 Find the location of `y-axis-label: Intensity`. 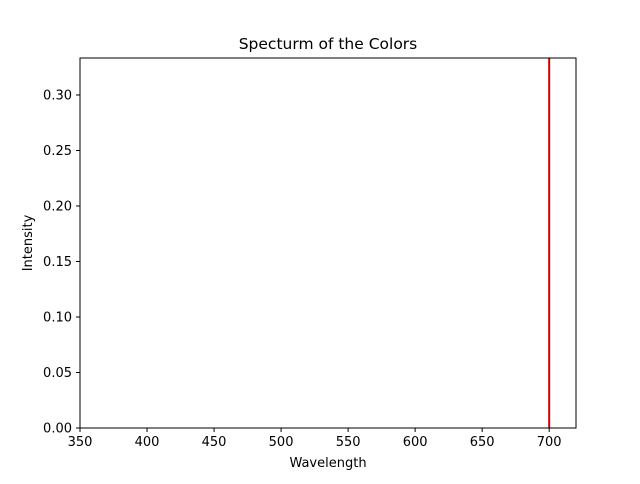

y-axis-label: Intensity is located at coordinates (28, 242).